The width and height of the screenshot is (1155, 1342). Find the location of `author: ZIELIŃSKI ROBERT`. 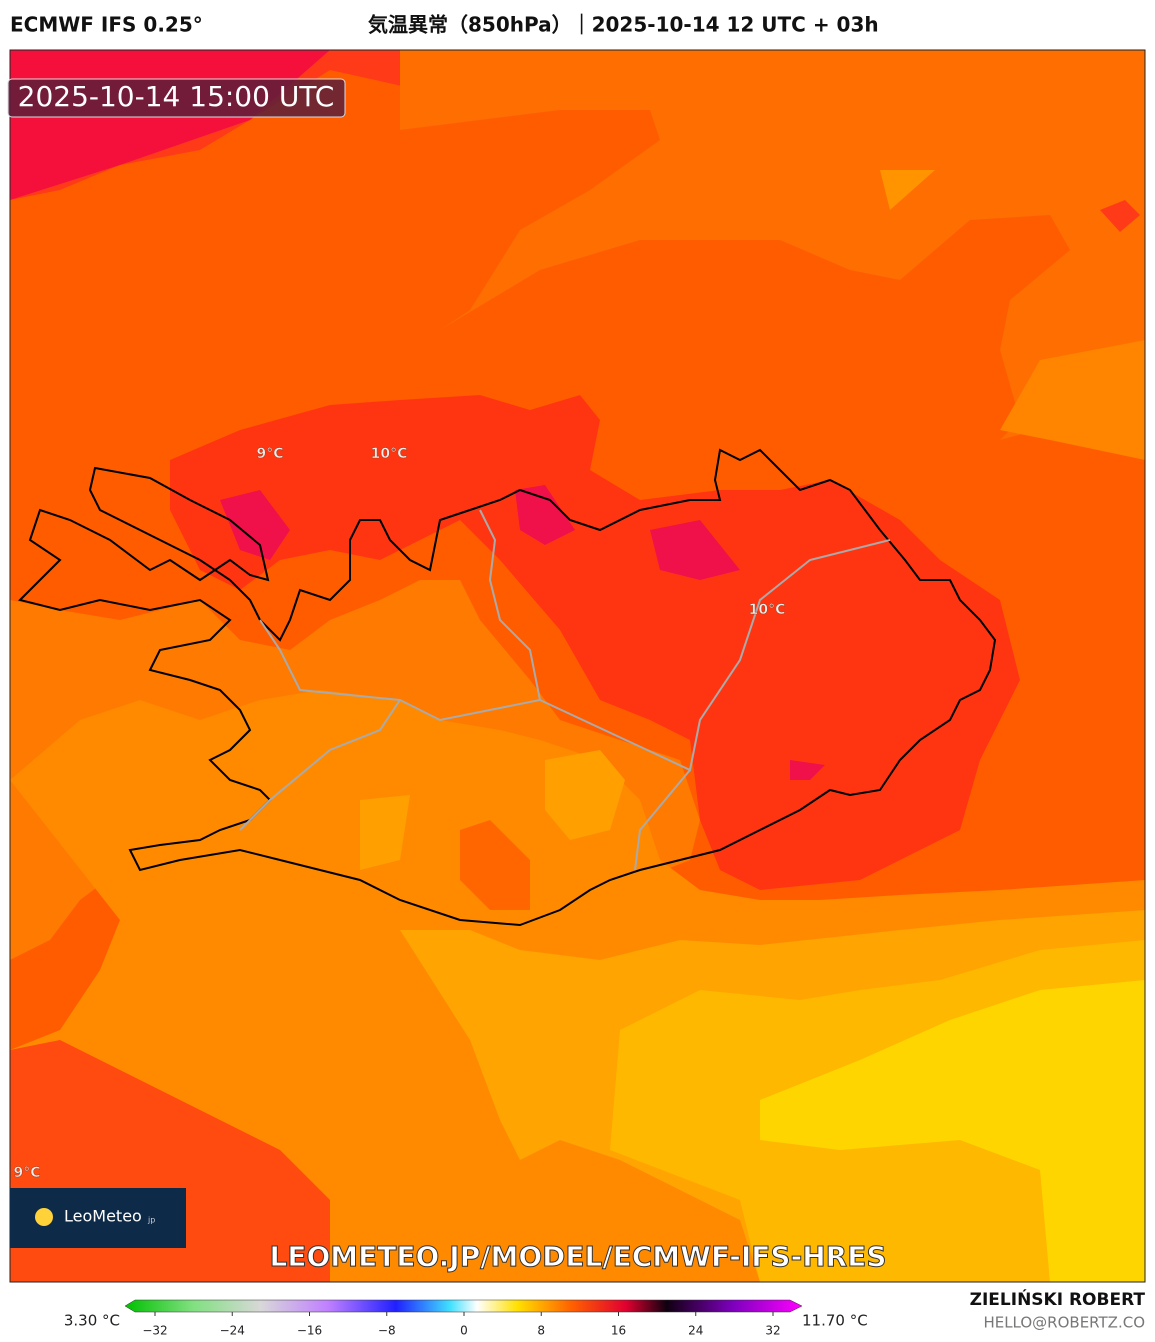

author: ZIELIŃSKI ROBERT is located at coordinates (1058, 1299).